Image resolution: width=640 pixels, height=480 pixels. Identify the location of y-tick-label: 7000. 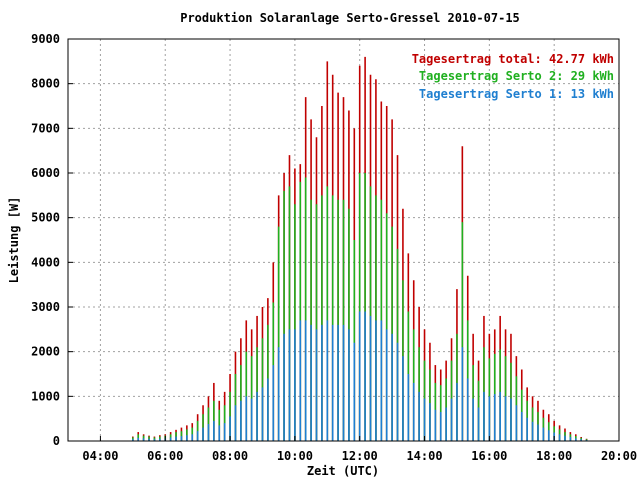
(45, 128).